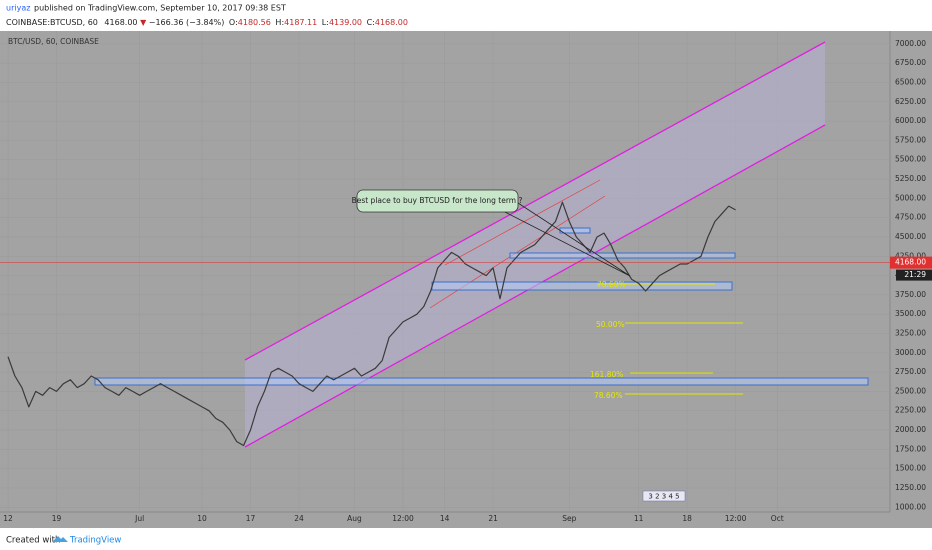  I want to click on y-tick-label: 1500.00, so click(910, 468).